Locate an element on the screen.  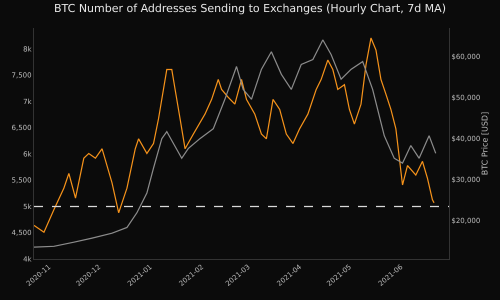
chart-title: BTC Number of Addresses Sending to Exchanges (Hourly Chart, 7d MA) is located at coordinates (250, 9).